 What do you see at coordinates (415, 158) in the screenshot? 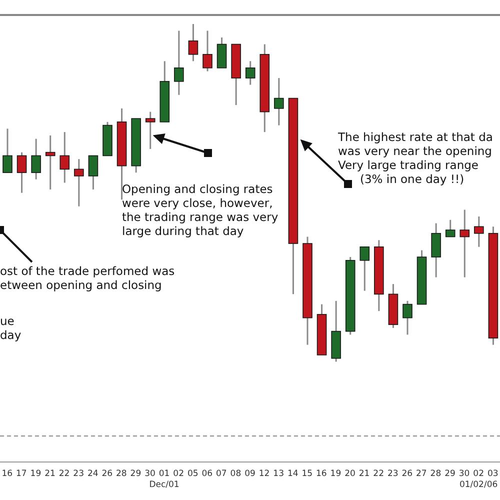
I see `annotation: The highest rate at that da was very near the opening Very large trading range (3% in one day !!)` at bounding box center [415, 158].